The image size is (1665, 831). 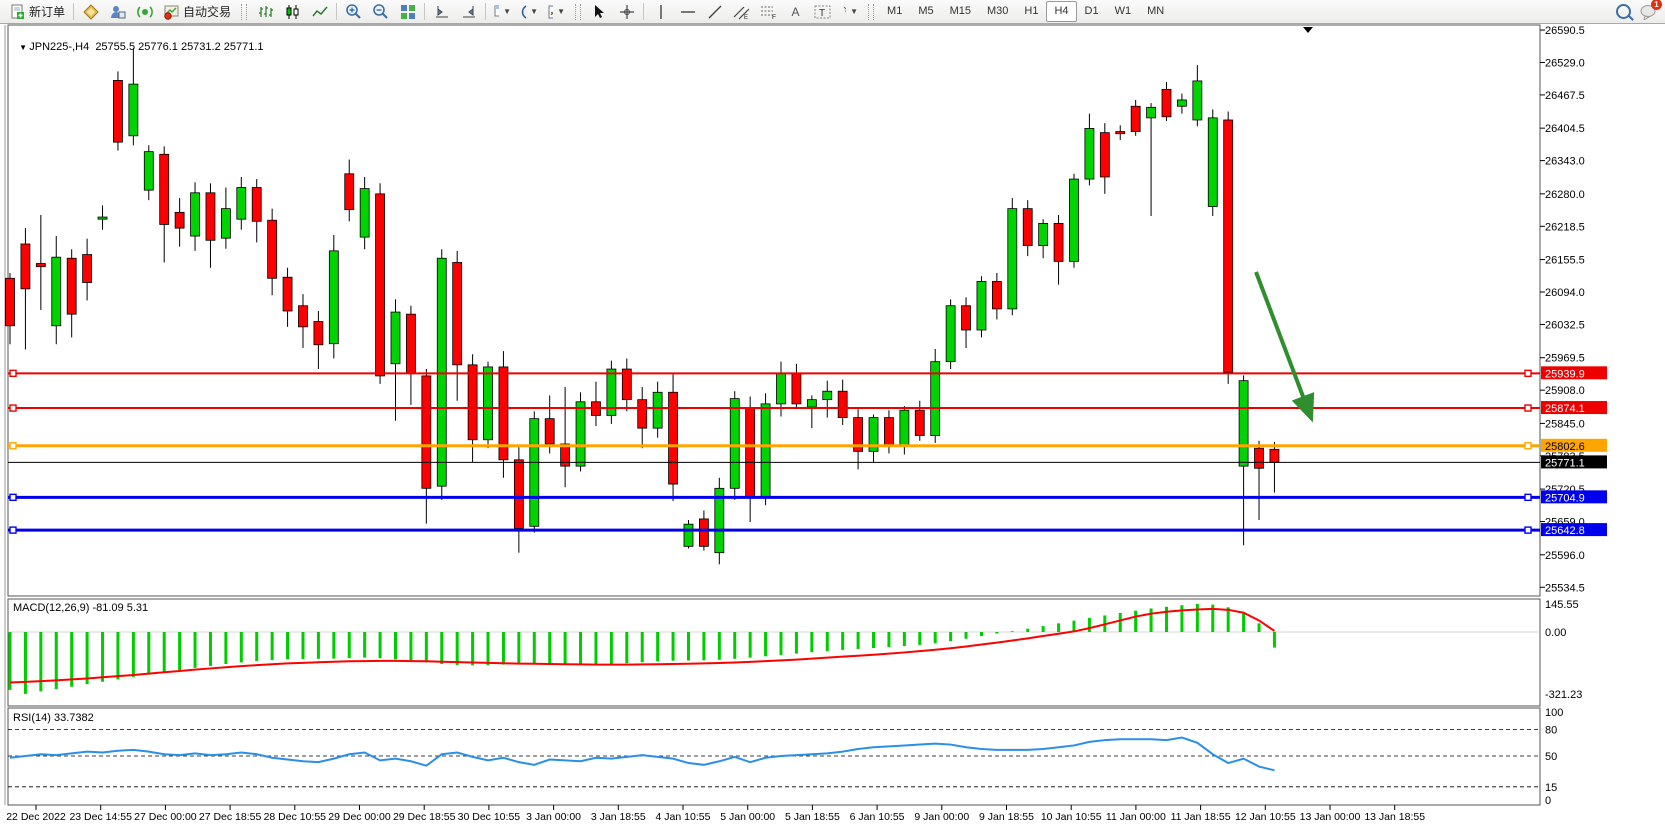 What do you see at coordinates (1156, 11) in the screenshot?
I see `timeframe-MN: MN` at bounding box center [1156, 11].